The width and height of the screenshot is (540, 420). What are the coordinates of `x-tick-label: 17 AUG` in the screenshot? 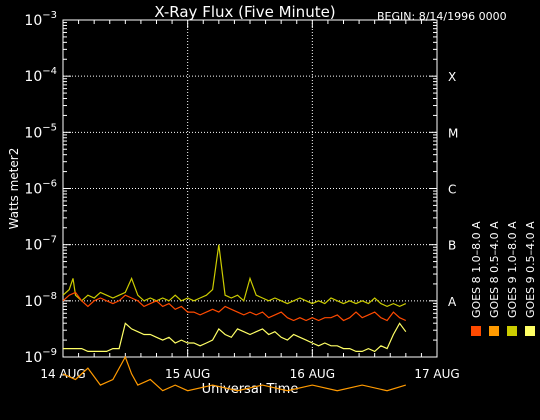 It's located at (436, 374).